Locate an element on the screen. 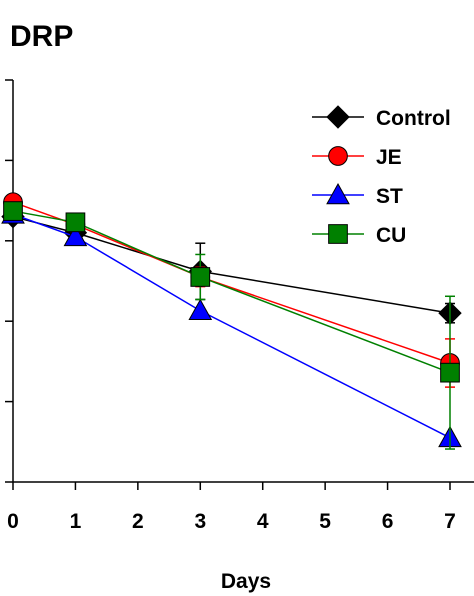 The height and width of the screenshot is (596, 474). x-tick-label: 3 is located at coordinates (200, 521).